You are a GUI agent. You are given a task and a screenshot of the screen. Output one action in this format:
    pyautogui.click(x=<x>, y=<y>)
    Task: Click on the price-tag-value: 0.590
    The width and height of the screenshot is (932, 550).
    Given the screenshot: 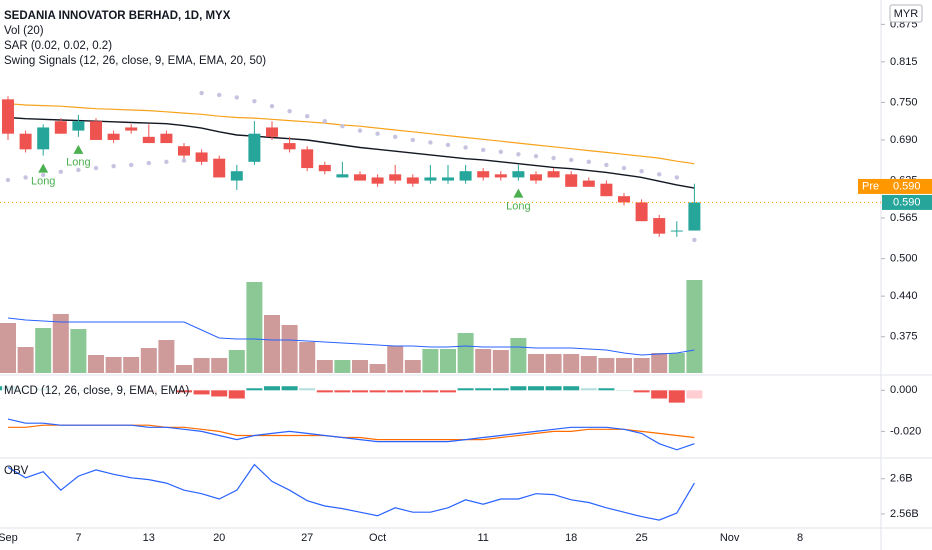 What is the action you would take?
    pyautogui.click(x=907, y=186)
    